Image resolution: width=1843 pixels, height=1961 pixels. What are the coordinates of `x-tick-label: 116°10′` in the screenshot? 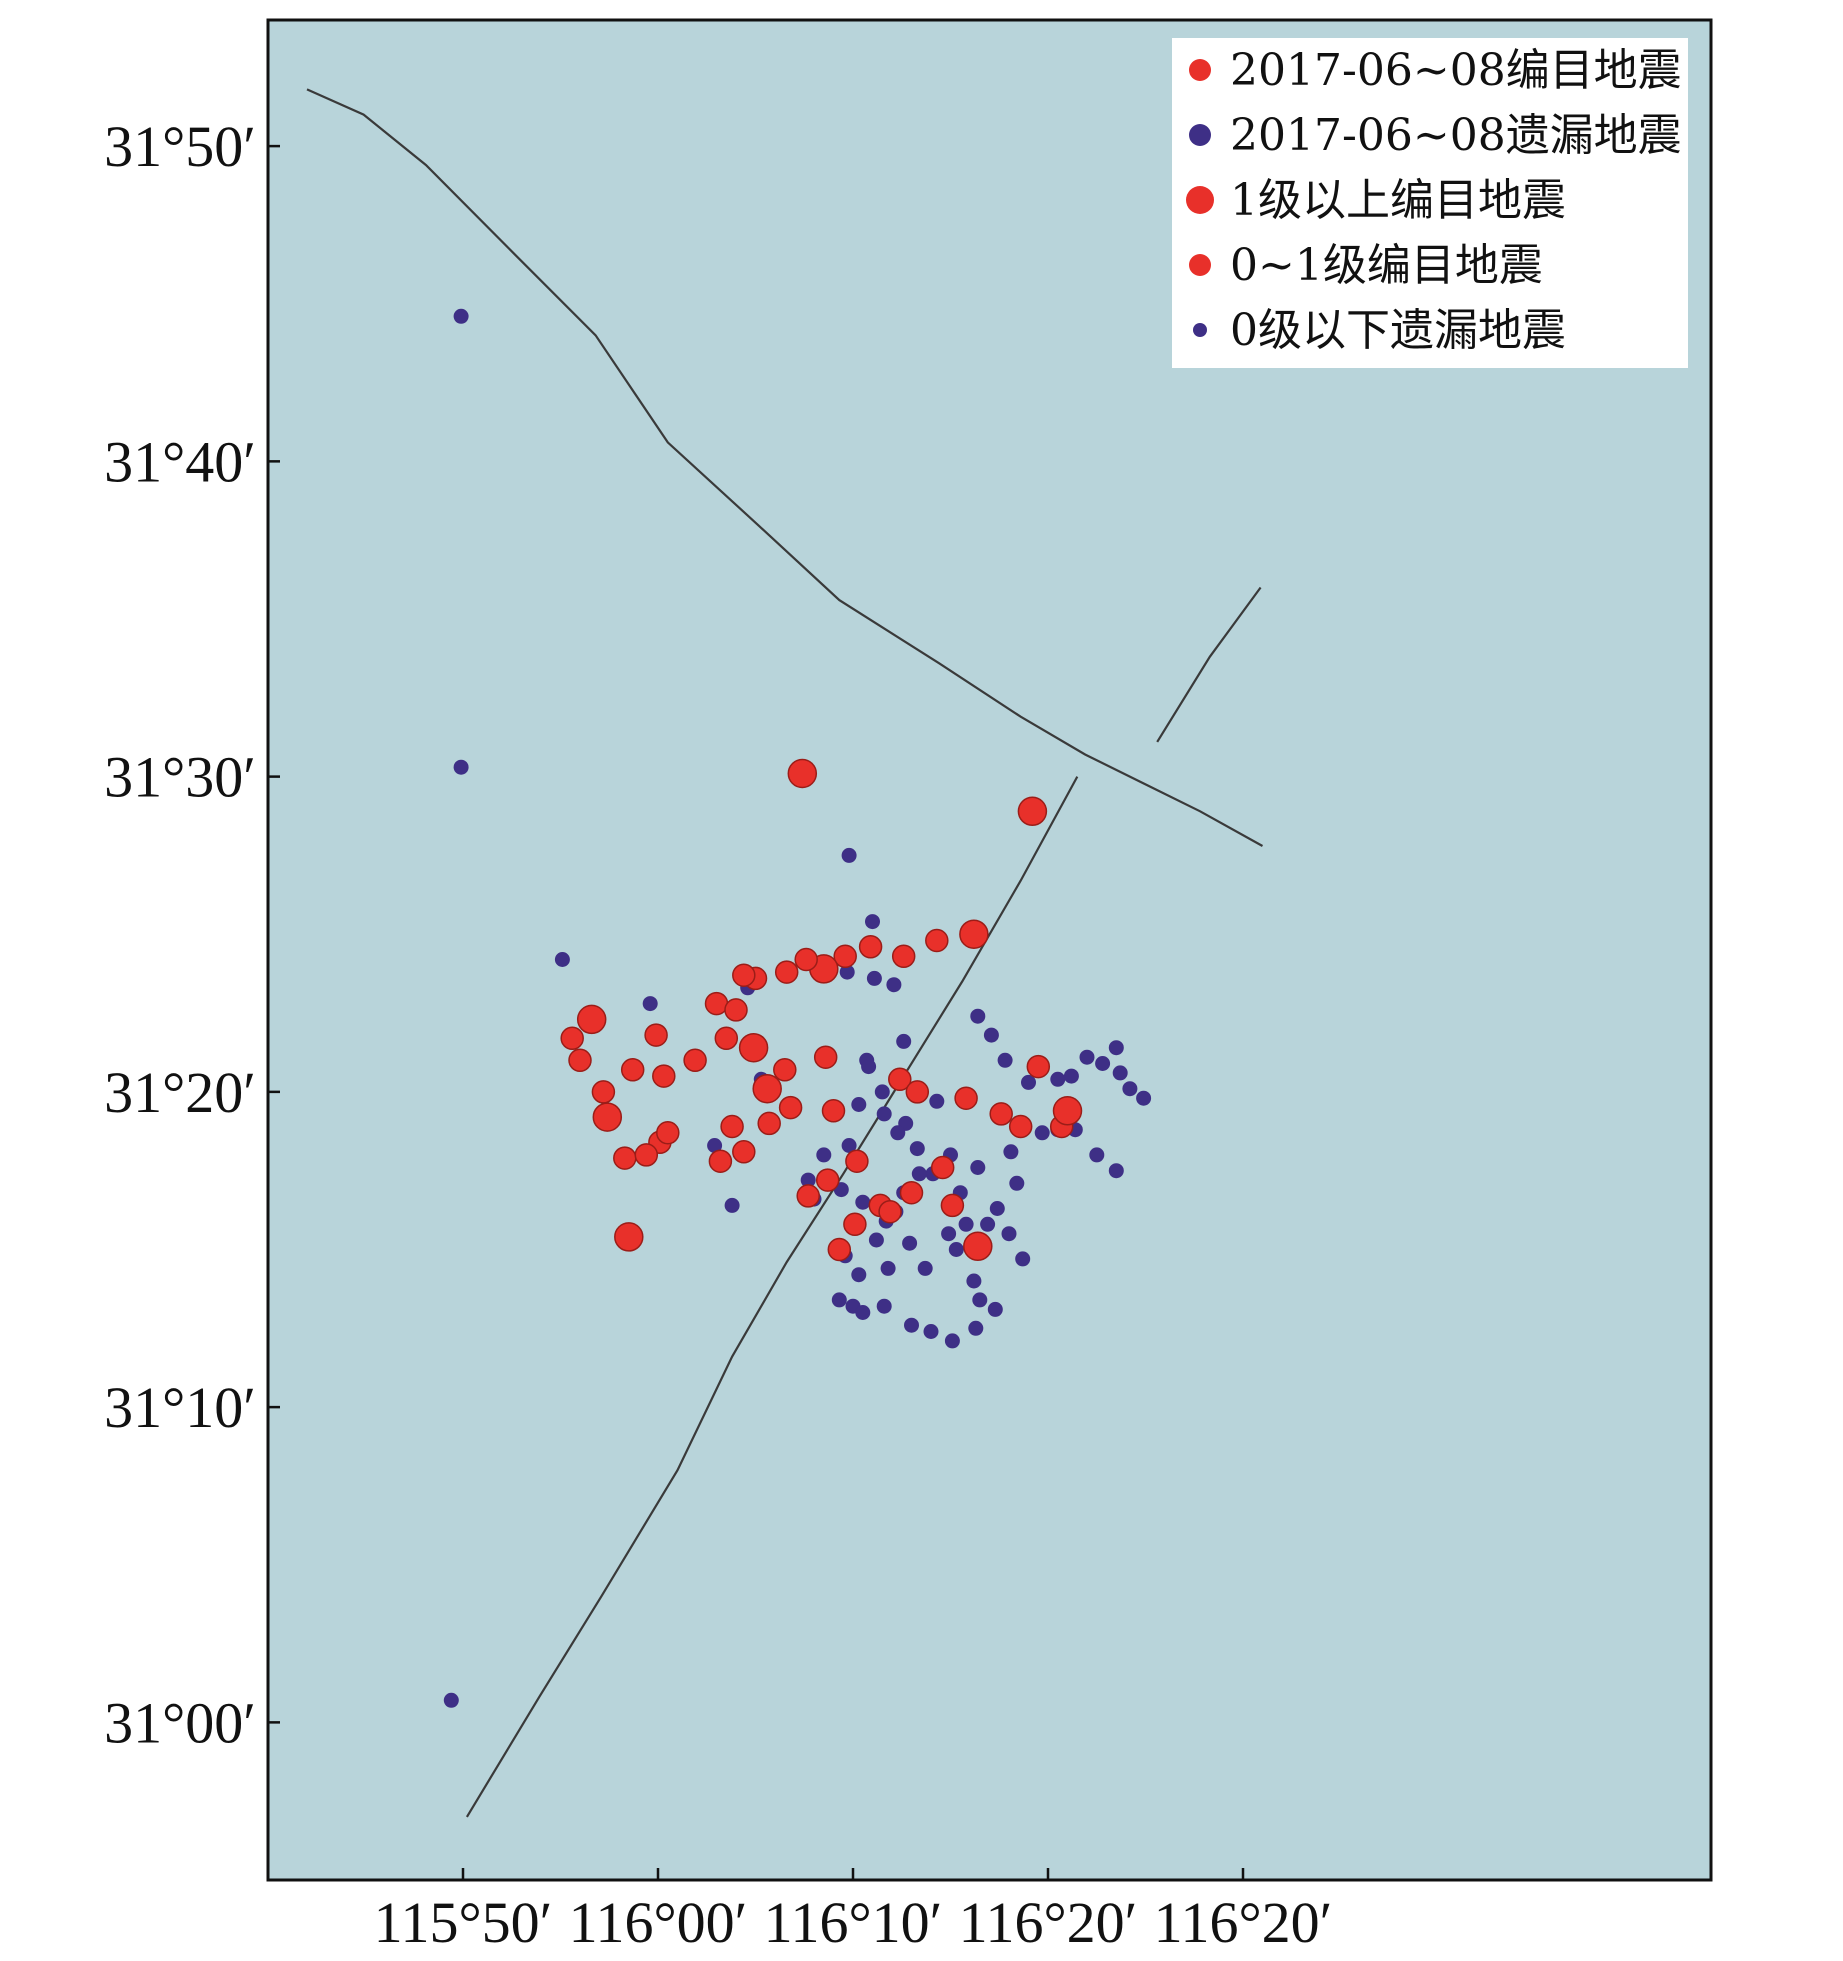 It's located at (853, 1922).